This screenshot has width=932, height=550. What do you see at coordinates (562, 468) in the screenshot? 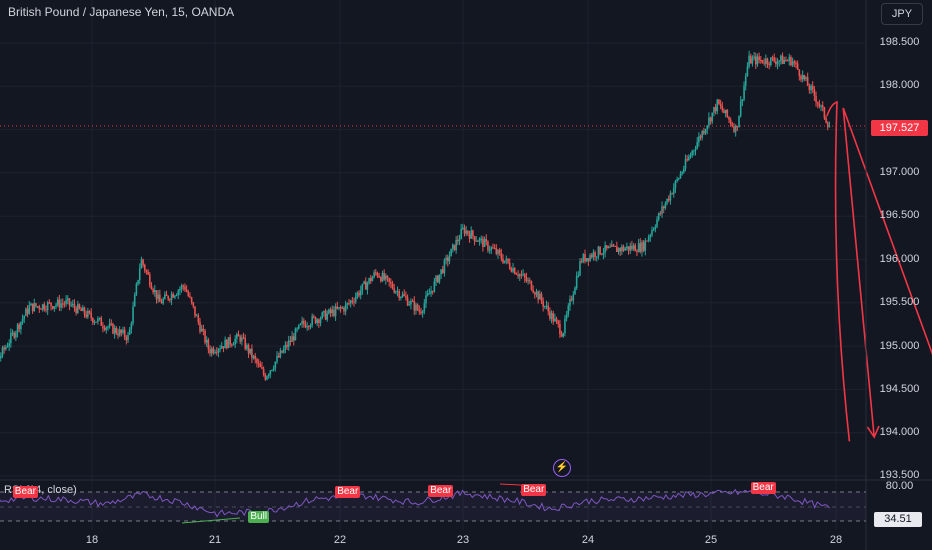
I see `lightning-icon: ⚡` at bounding box center [562, 468].